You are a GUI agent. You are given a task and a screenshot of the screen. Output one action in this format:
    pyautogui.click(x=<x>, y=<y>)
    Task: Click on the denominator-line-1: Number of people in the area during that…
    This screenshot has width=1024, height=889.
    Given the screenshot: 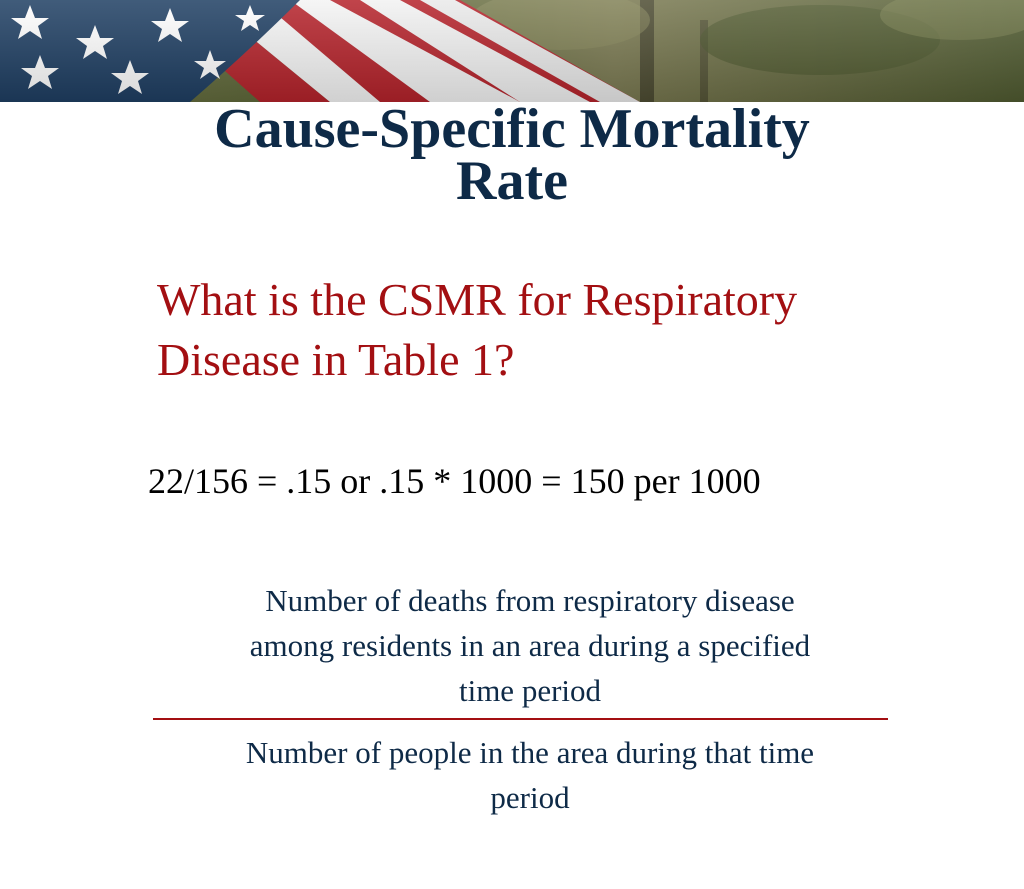 What is the action you would take?
    pyautogui.click(x=530, y=752)
    